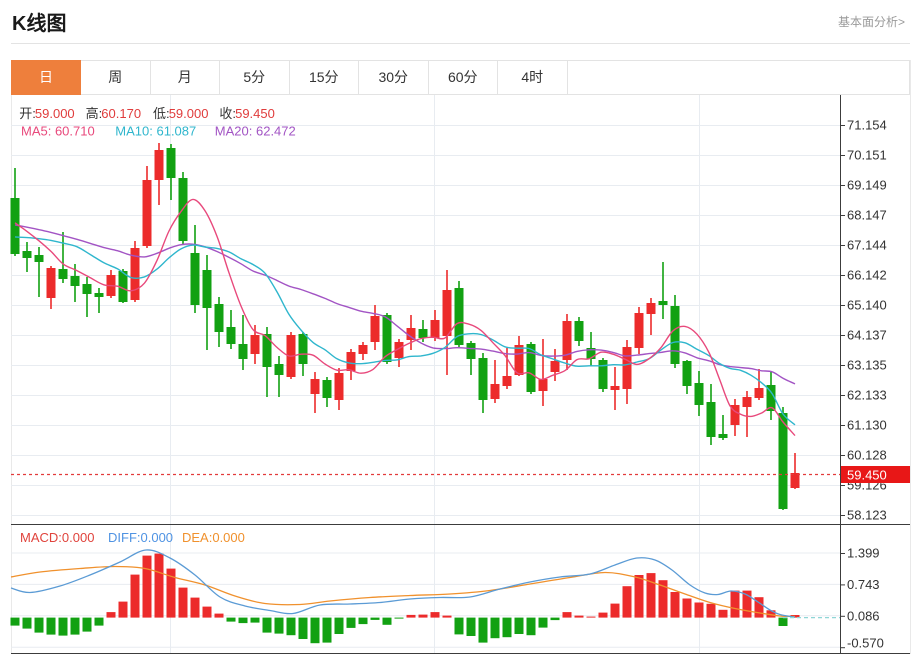 The image size is (916, 659). What do you see at coordinates (227, 113) in the screenshot?
I see `svg-text: 收:` at bounding box center [227, 113].